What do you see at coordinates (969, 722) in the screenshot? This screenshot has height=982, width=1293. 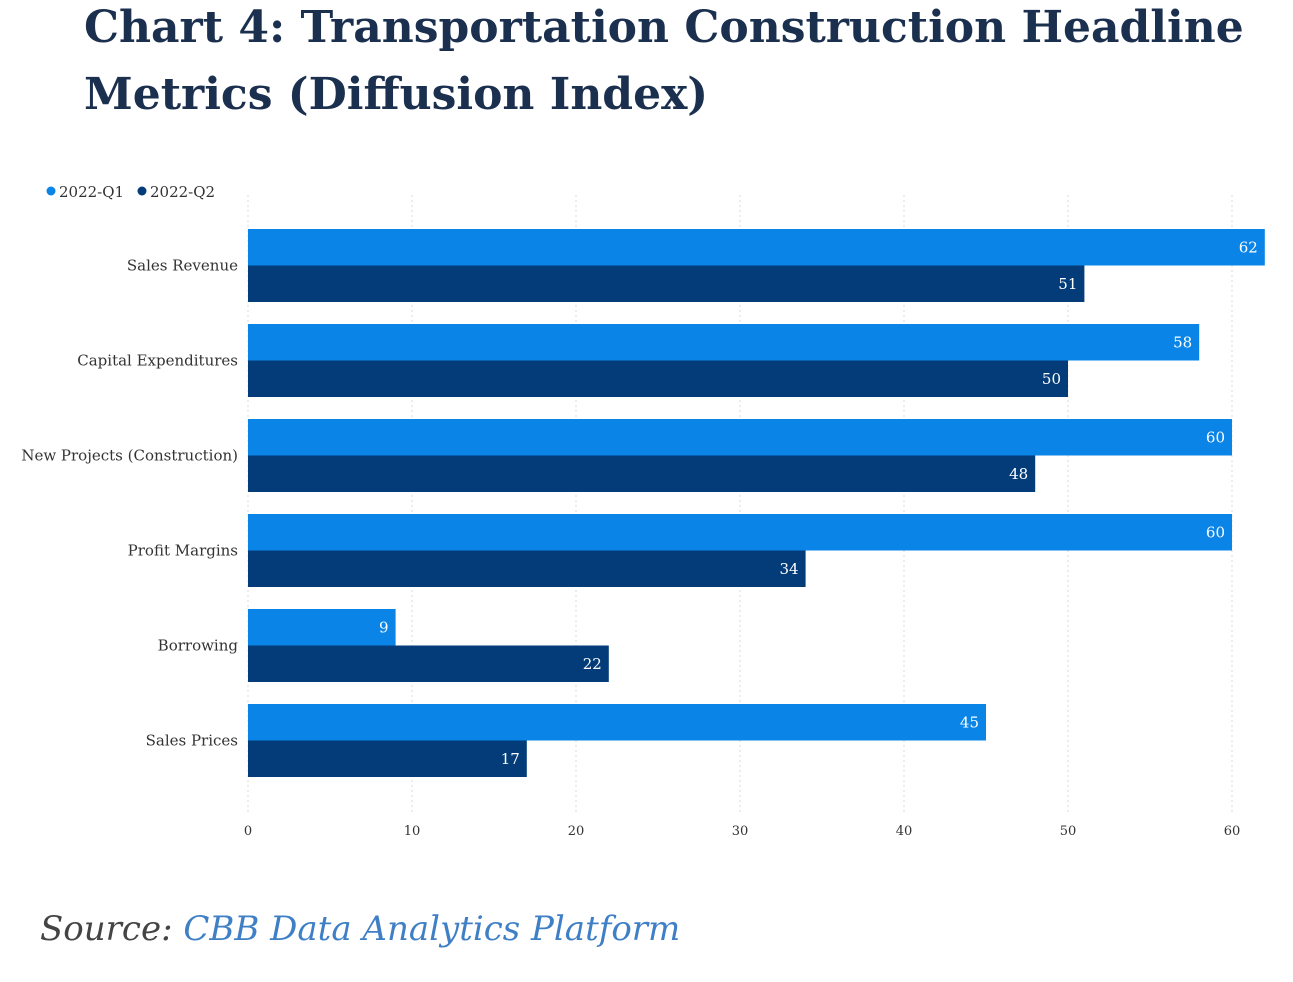 I see `bar-value-label: 45` at bounding box center [969, 722].